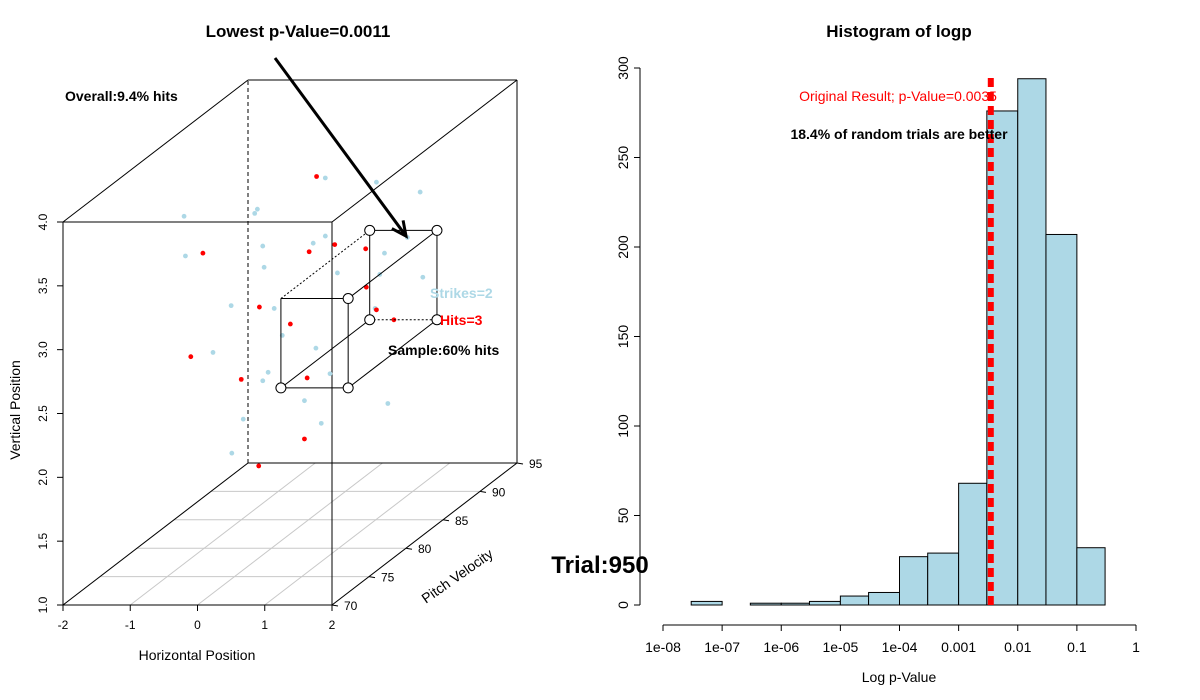 This screenshot has height=700, width=1200. Describe the element at coordinates (425, 549) in the screenshot. I see `z-tick-label: 80` at that location.